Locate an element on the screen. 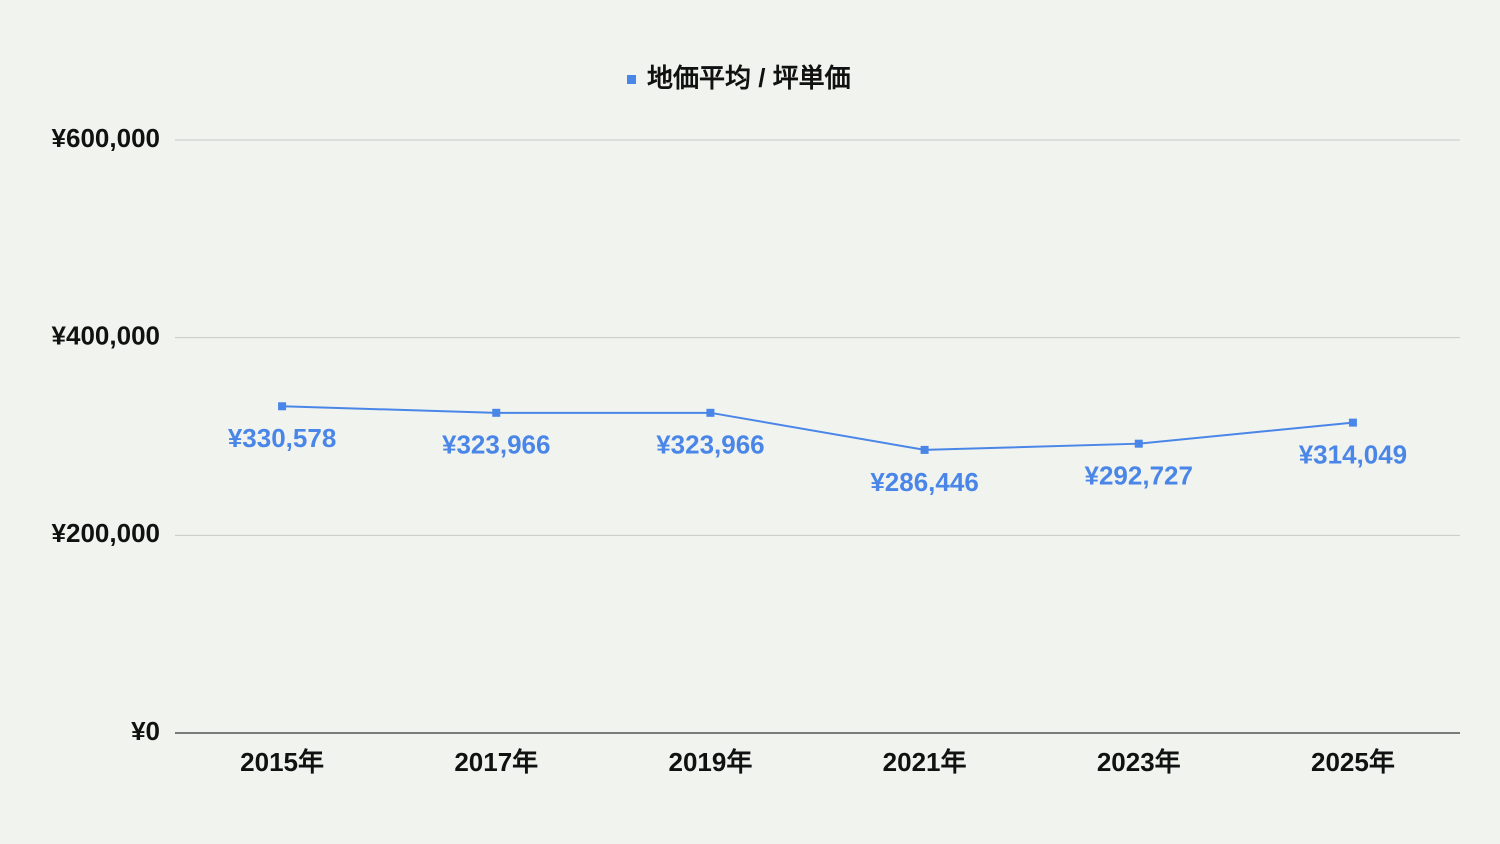 Image resolution: width=1500 pixels, height=844 pixels. legend-marker is located at coordinates (631, 79).